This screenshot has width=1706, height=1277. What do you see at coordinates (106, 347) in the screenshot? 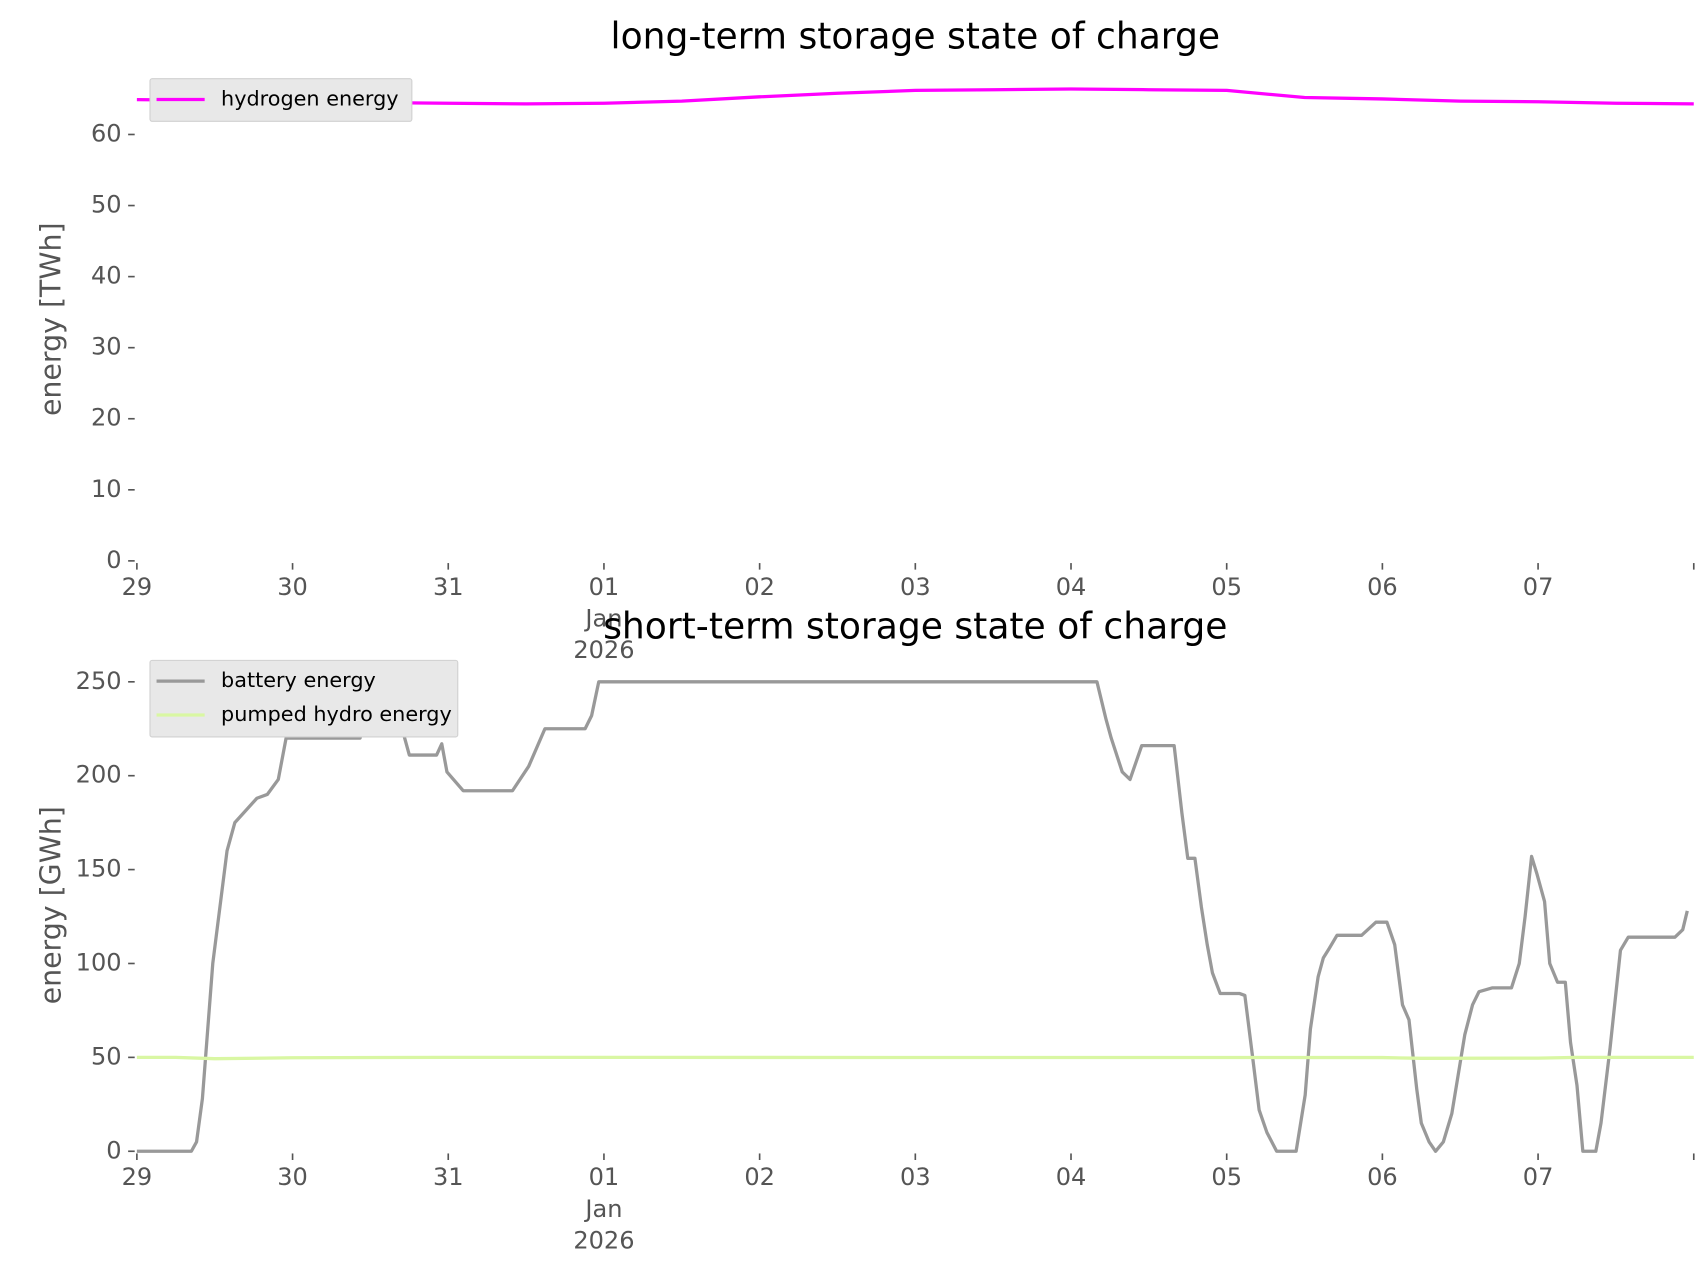
I see `y-tick-label: 30` at bounding box center [106, 347].